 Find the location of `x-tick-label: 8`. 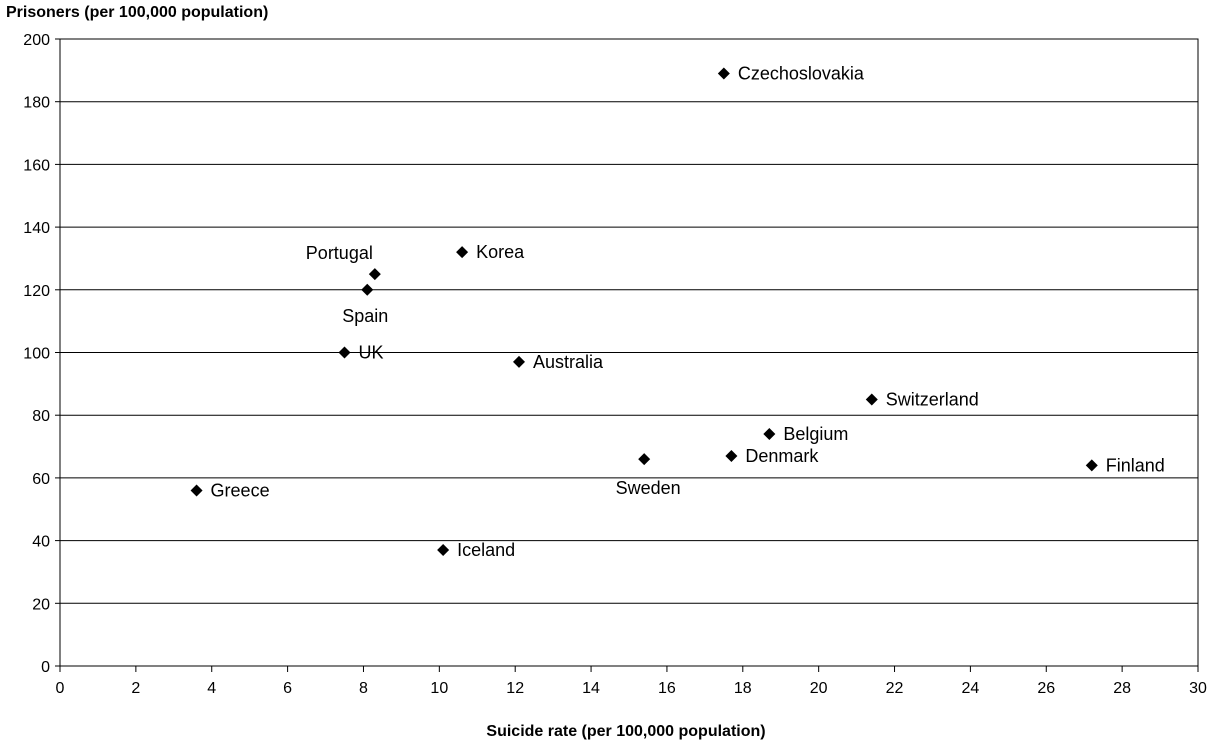

x-tick-label: 8 is located at coordinates (363, 688).